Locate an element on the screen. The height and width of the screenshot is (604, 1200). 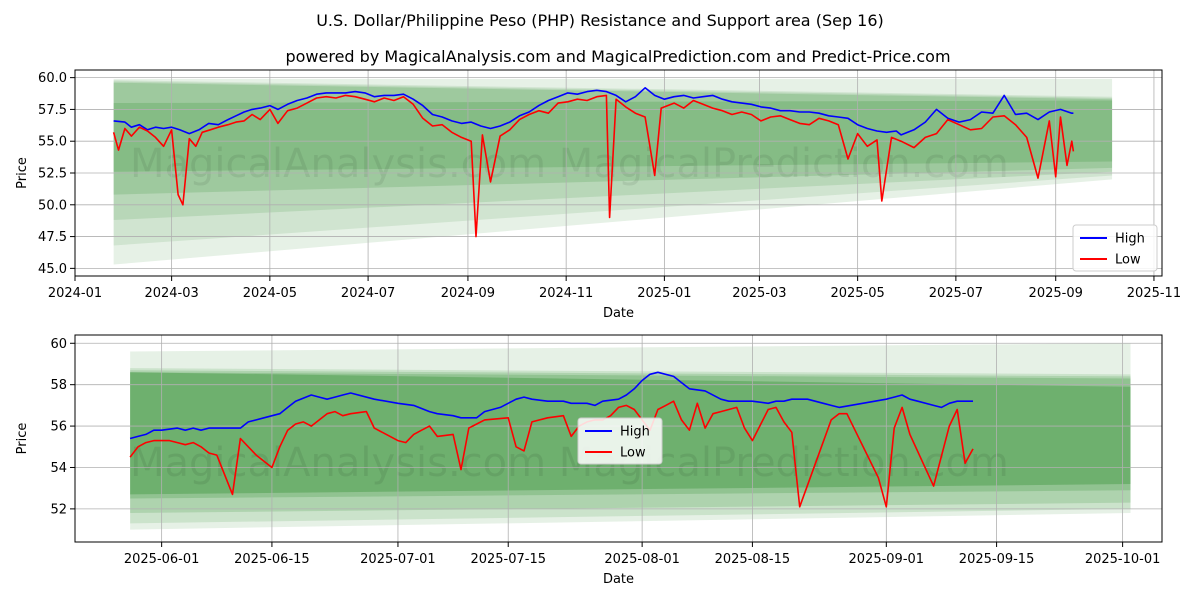
x-tick-label: 2024-09 is located at coordinates (468, 293).